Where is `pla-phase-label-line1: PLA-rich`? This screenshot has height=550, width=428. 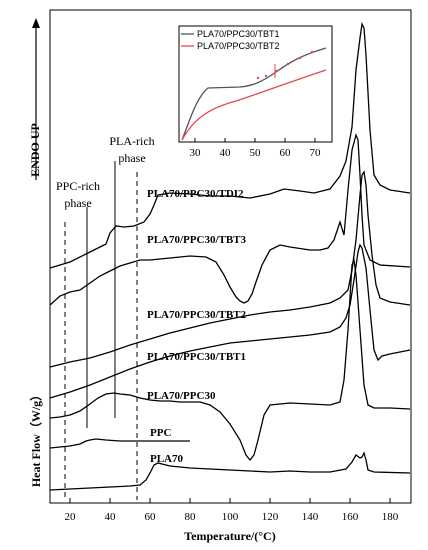 pla-phase-label-line1: PLA-rich is located at coordinates (131, 141).